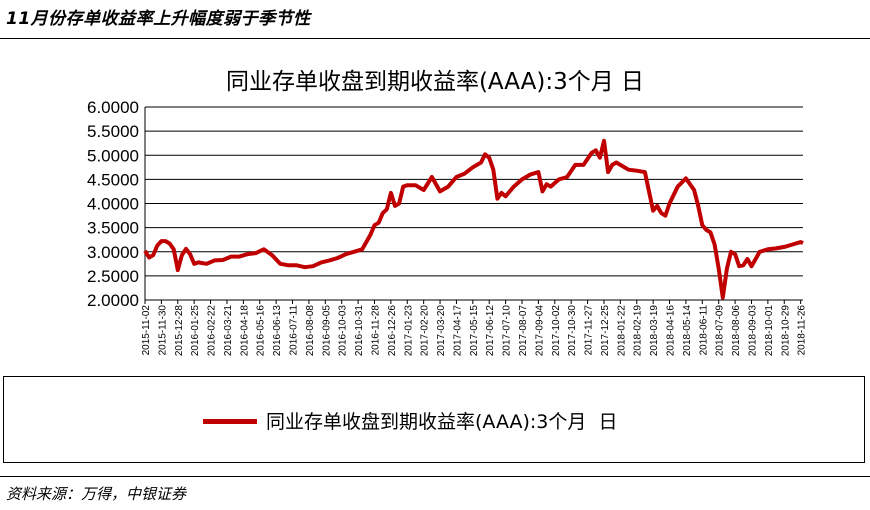 This screenshot has height=510, width=870. Describe the element at coordinates (523, 331) in the screenshot. I see `x-tick-label: 2017-08-07` at that location.